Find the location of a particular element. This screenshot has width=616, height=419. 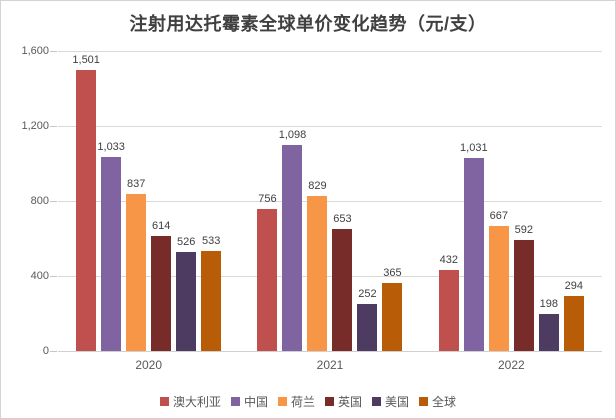

bar-美国-2021: 252 is located at coordinates (367, 201).